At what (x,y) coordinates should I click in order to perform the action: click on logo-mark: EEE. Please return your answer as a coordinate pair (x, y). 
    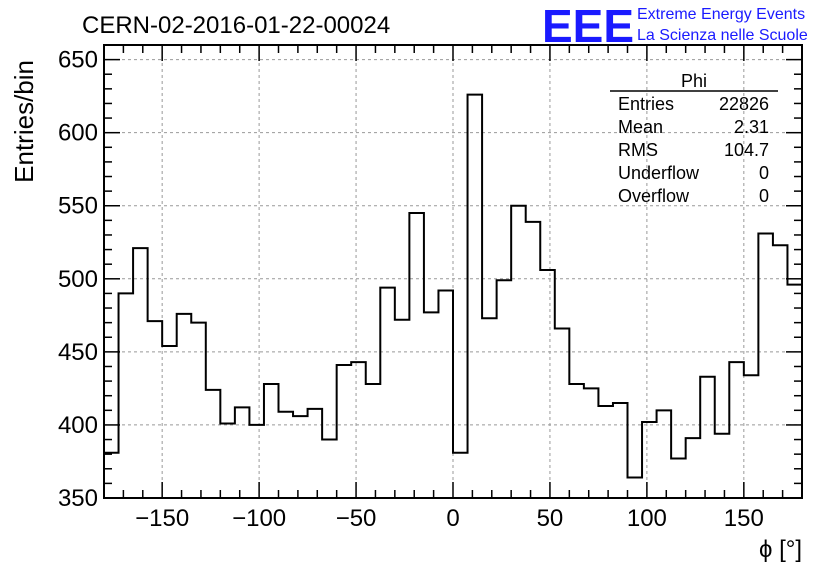
    Looking at the image, I should click on (588, 26).